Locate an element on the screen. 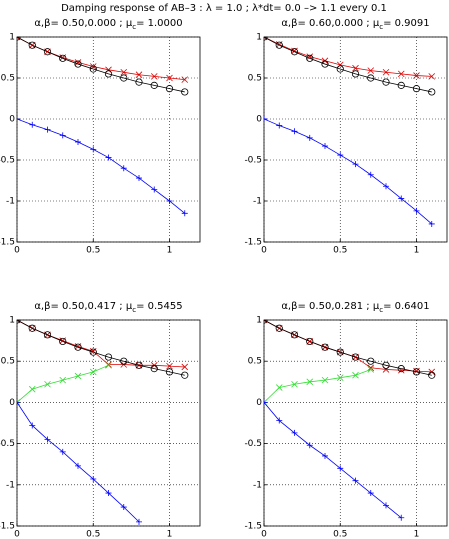 This screenshot has height=539, width=449. subplot-title: α,β= 0.50,0.000 ; μc= 1.0000 is located at coordinates (108, 24).